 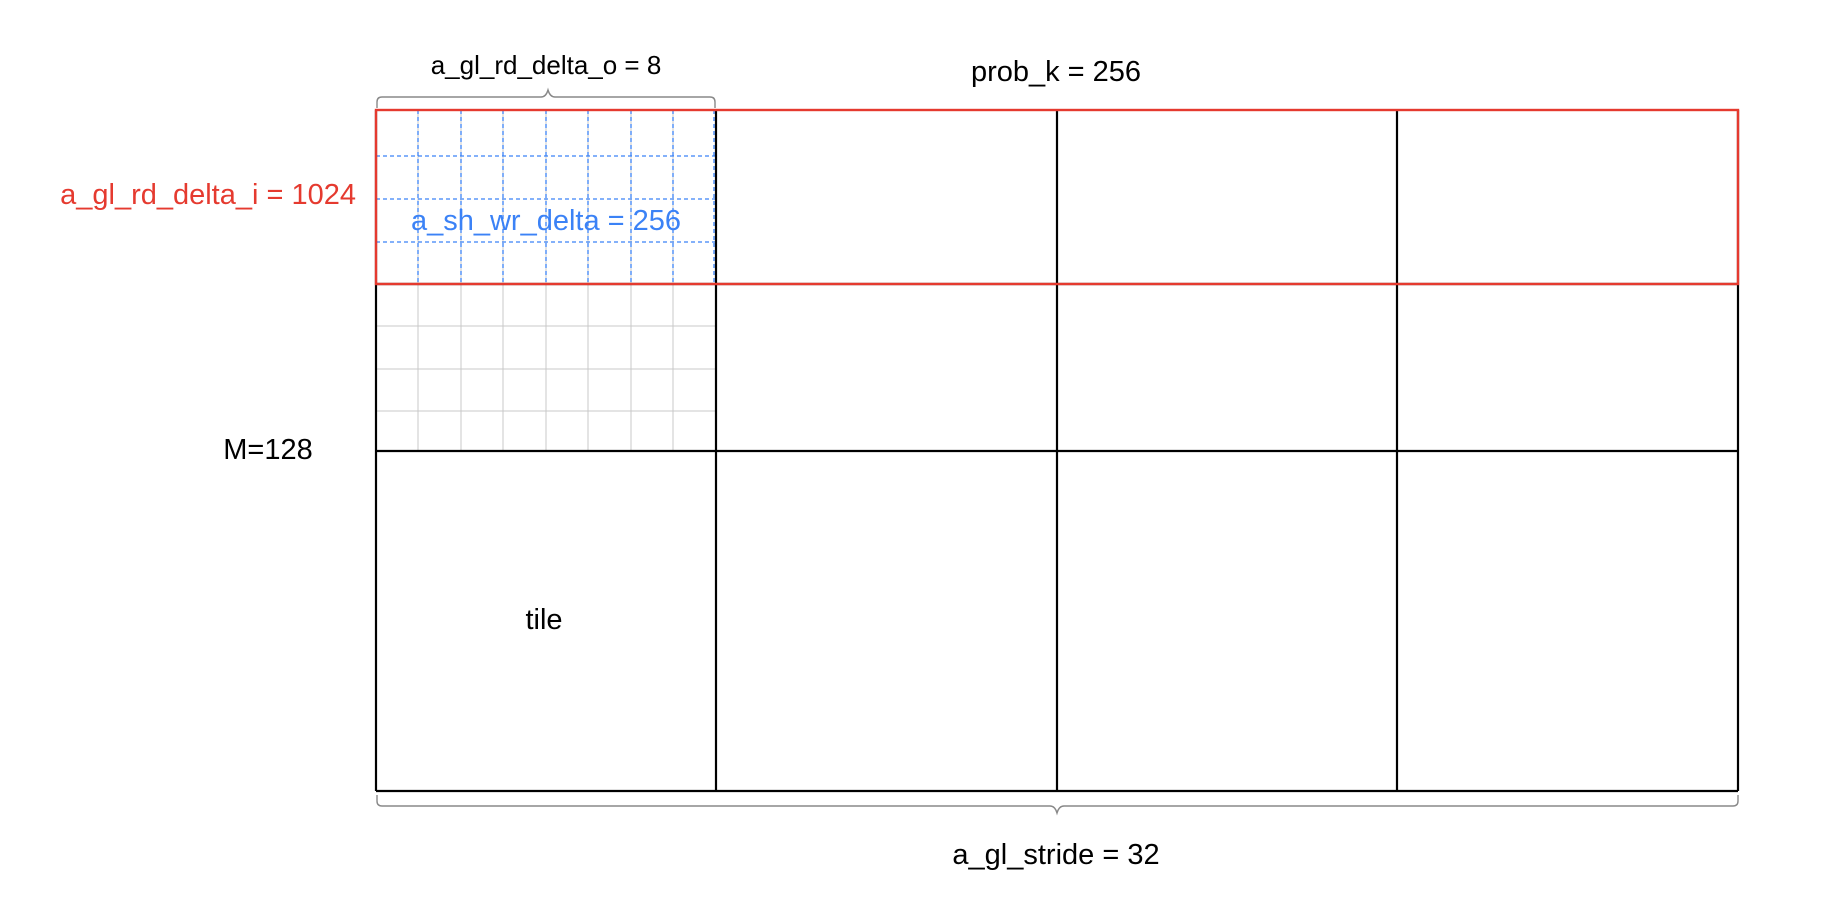 I want to click on shared-write-subgrid, so click(x=546, y=197).